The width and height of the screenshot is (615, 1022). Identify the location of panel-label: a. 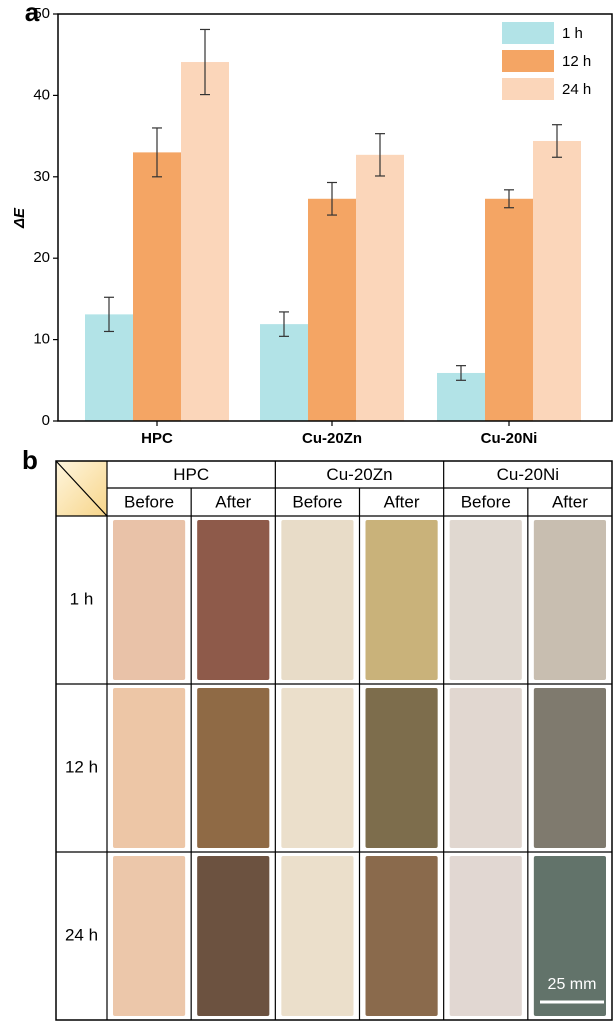
(32, 13).